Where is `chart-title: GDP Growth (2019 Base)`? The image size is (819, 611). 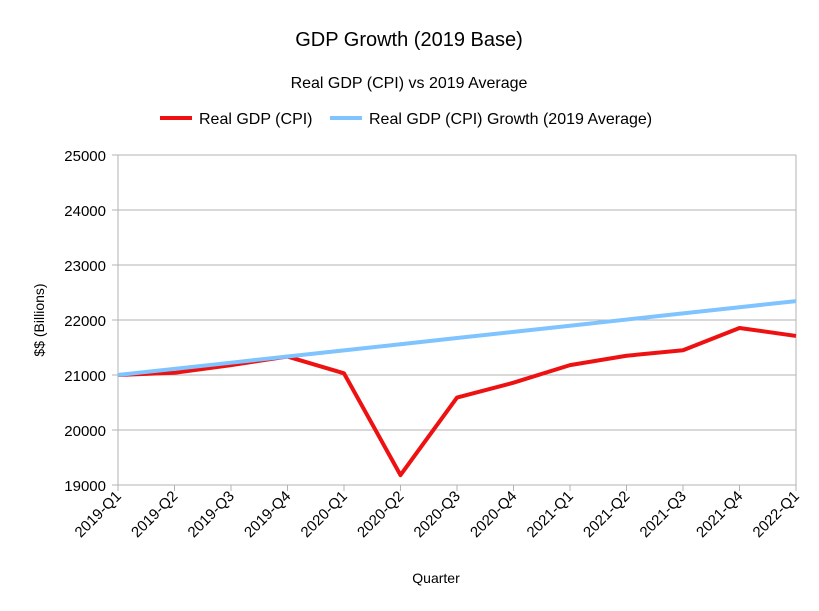
chart-title: GDP Growth (2019 Base) is located at coordinates (409, 40).